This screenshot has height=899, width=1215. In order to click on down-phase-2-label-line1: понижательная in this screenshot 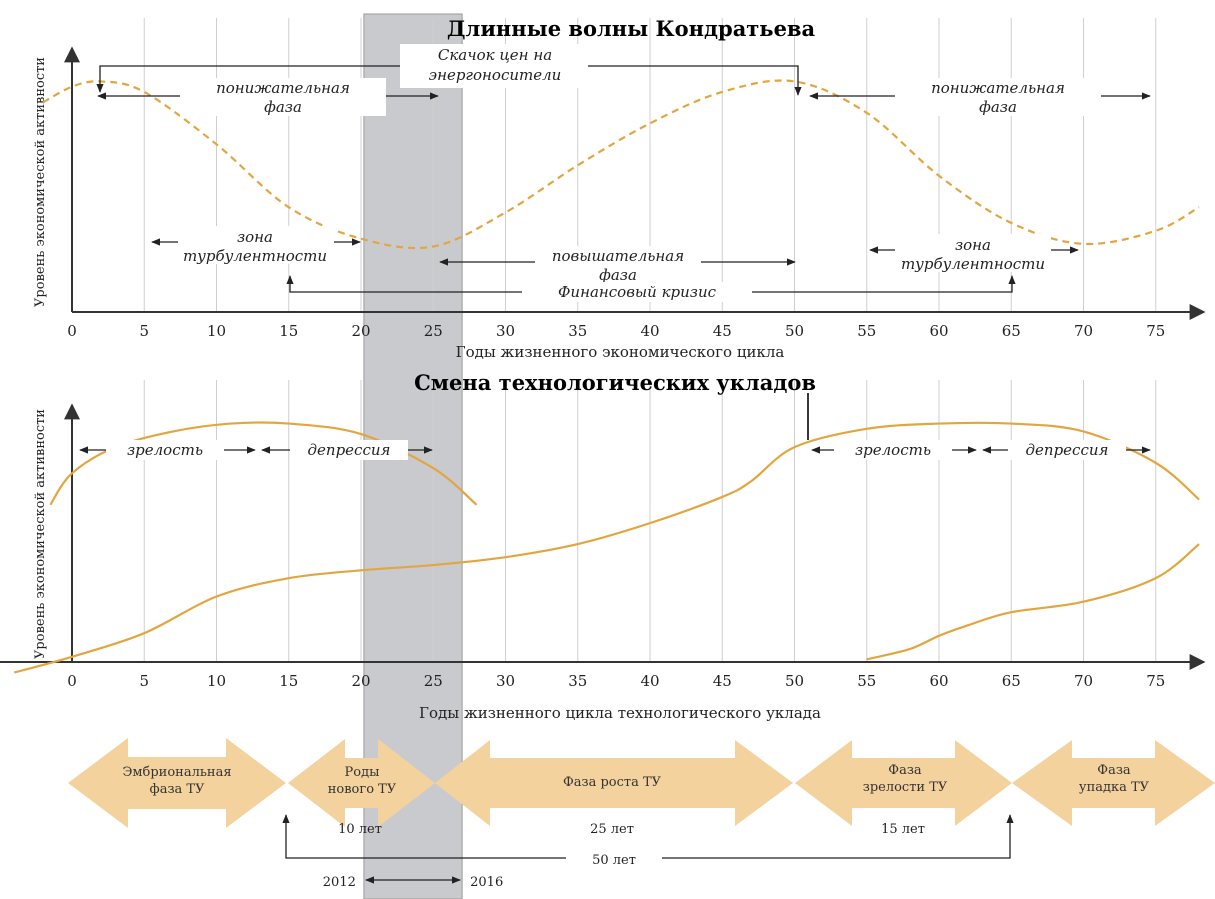, I will do `click(998, 88)`.